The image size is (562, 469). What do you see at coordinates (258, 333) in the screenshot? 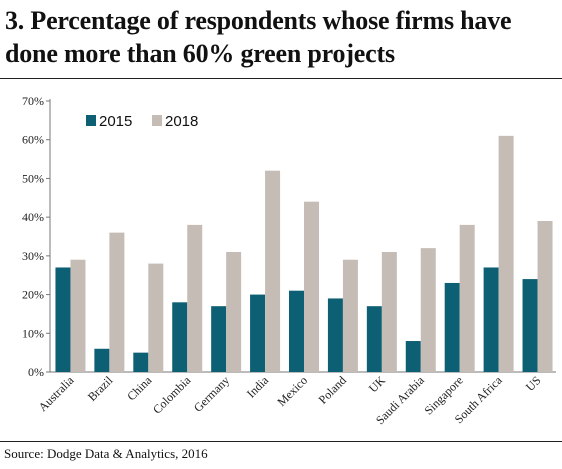
I see `bar-2015-india` at bounding box center [258, 333].